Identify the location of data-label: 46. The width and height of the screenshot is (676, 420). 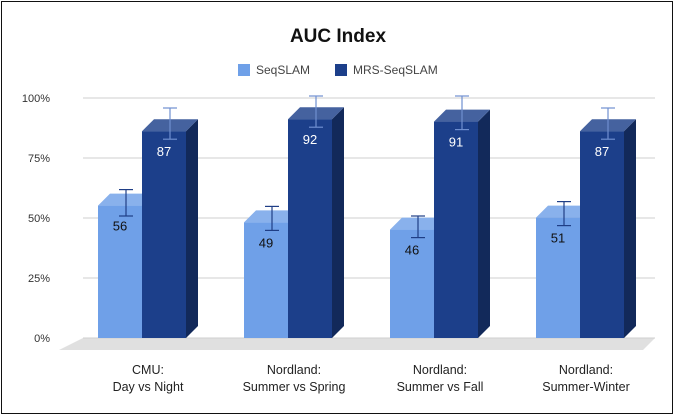
(412, 250).